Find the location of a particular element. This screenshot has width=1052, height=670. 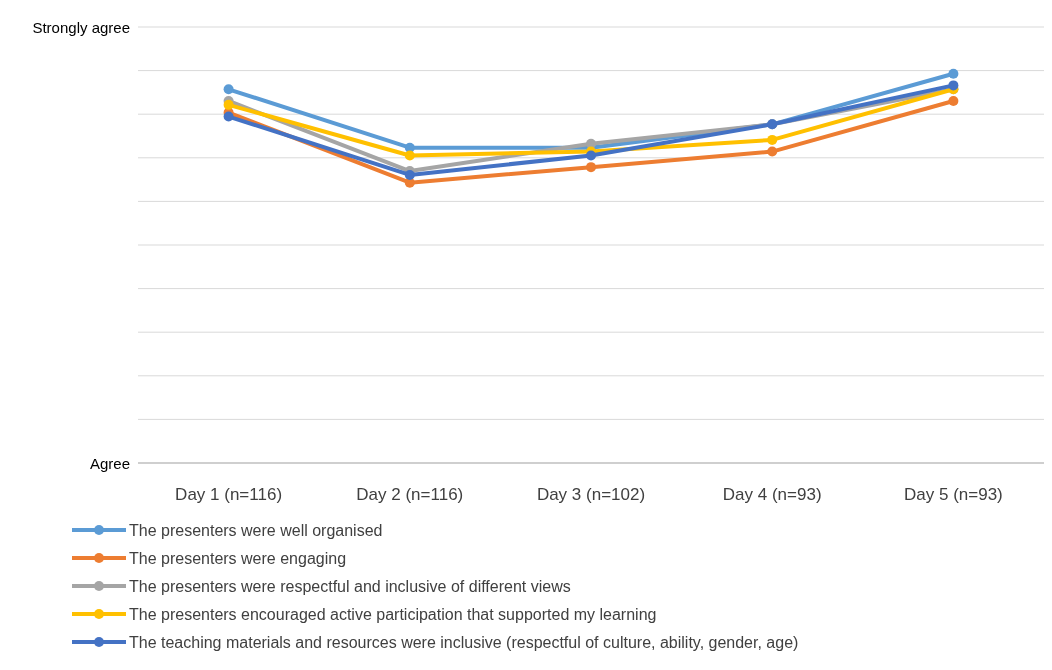

legend-label: The presenters were respectful and inclusive of different views is located at coordinates (350, 586).